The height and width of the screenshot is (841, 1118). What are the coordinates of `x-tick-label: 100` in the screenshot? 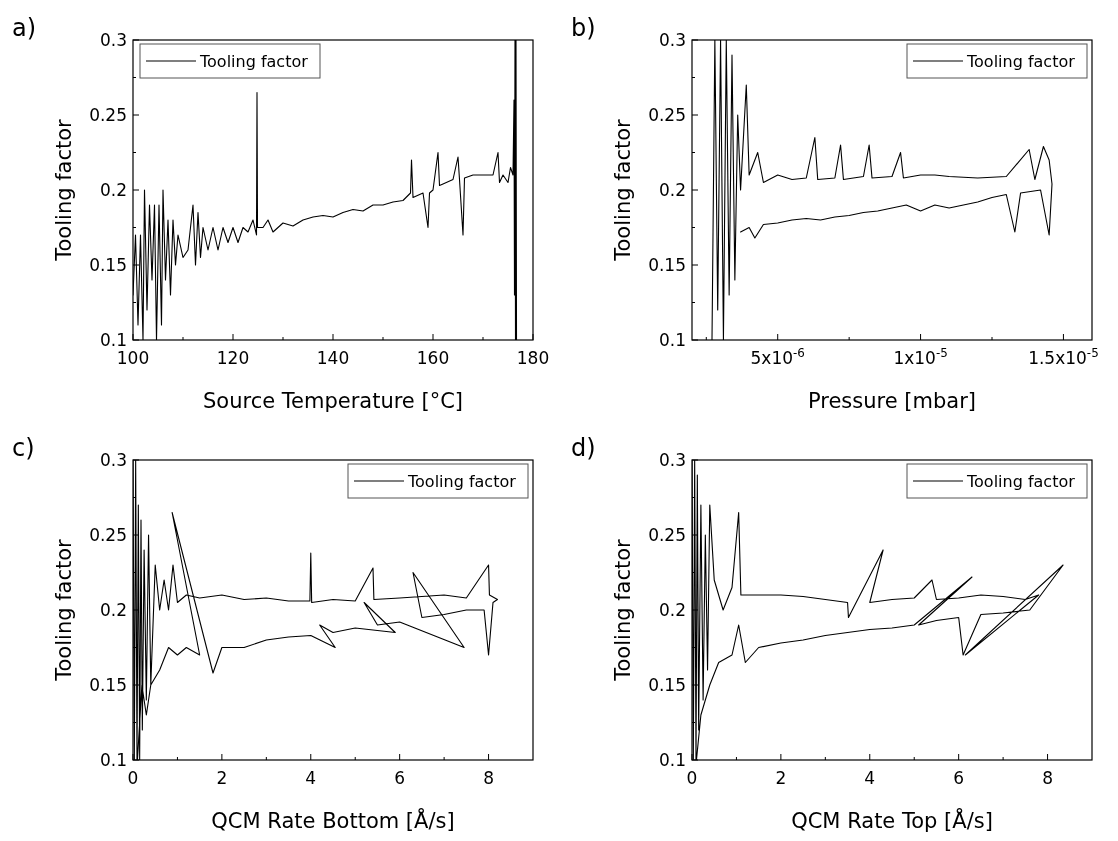 It's located at (133, 358).